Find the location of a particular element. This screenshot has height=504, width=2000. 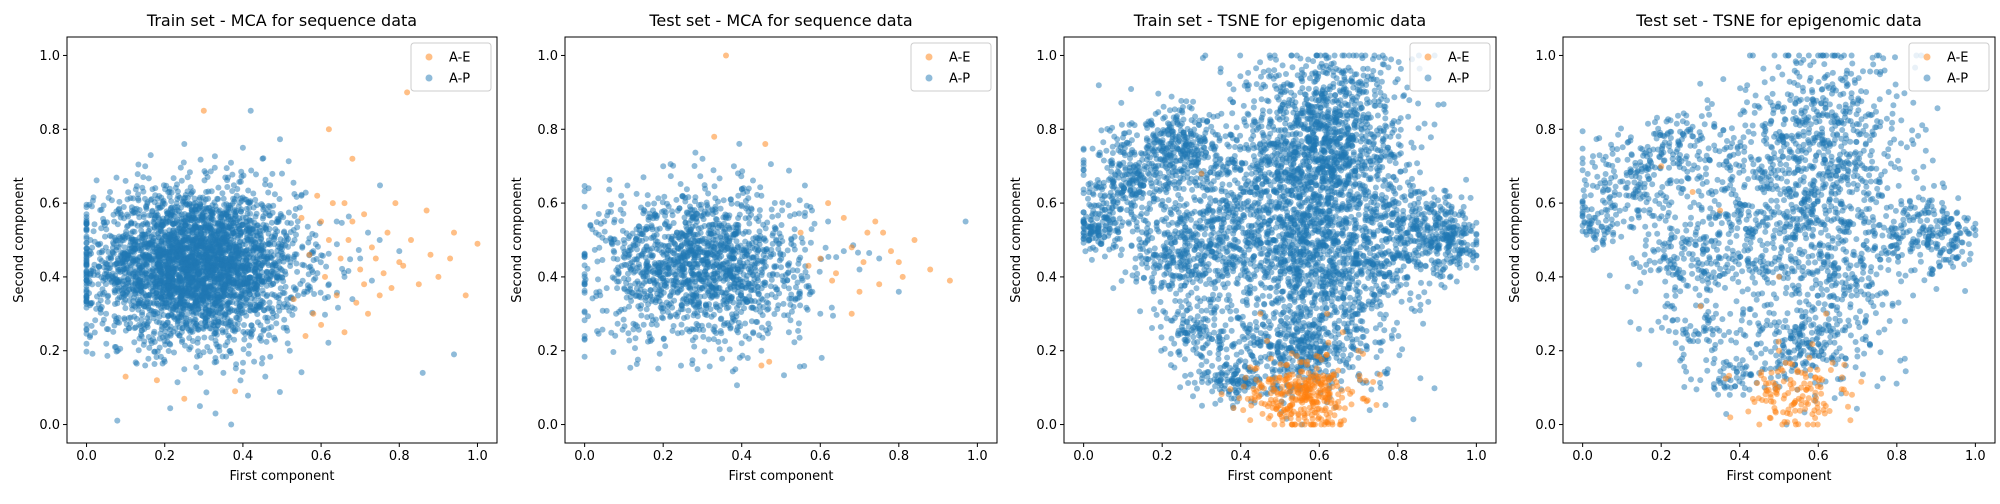

y-tick-label: 0.0 is located at coordinates (49, 425).